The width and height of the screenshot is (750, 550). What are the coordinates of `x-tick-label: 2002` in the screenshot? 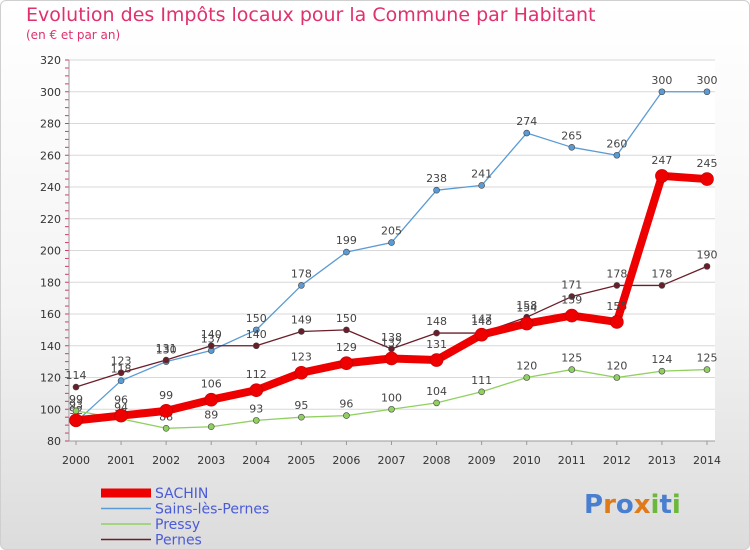 It's located at (166, 460).